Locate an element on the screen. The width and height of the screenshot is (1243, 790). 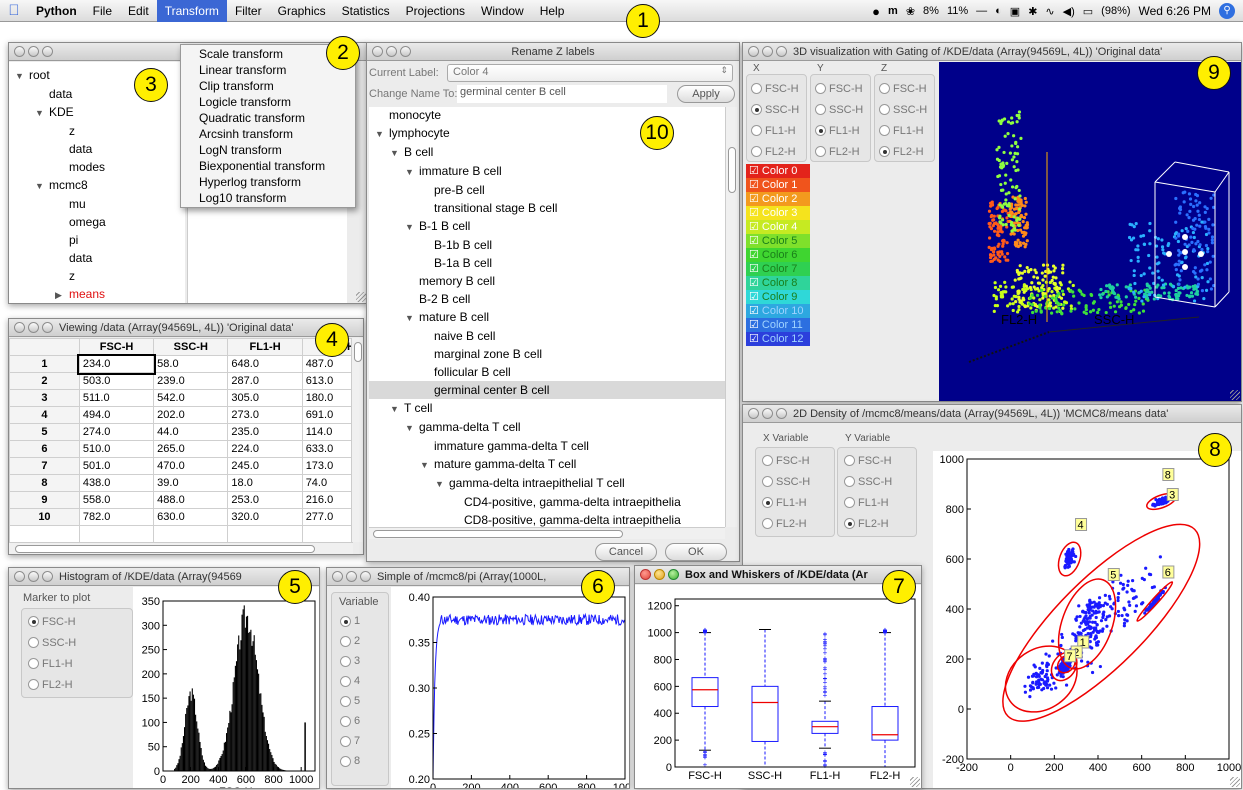
table-cell is located at coordinates (44, 533).